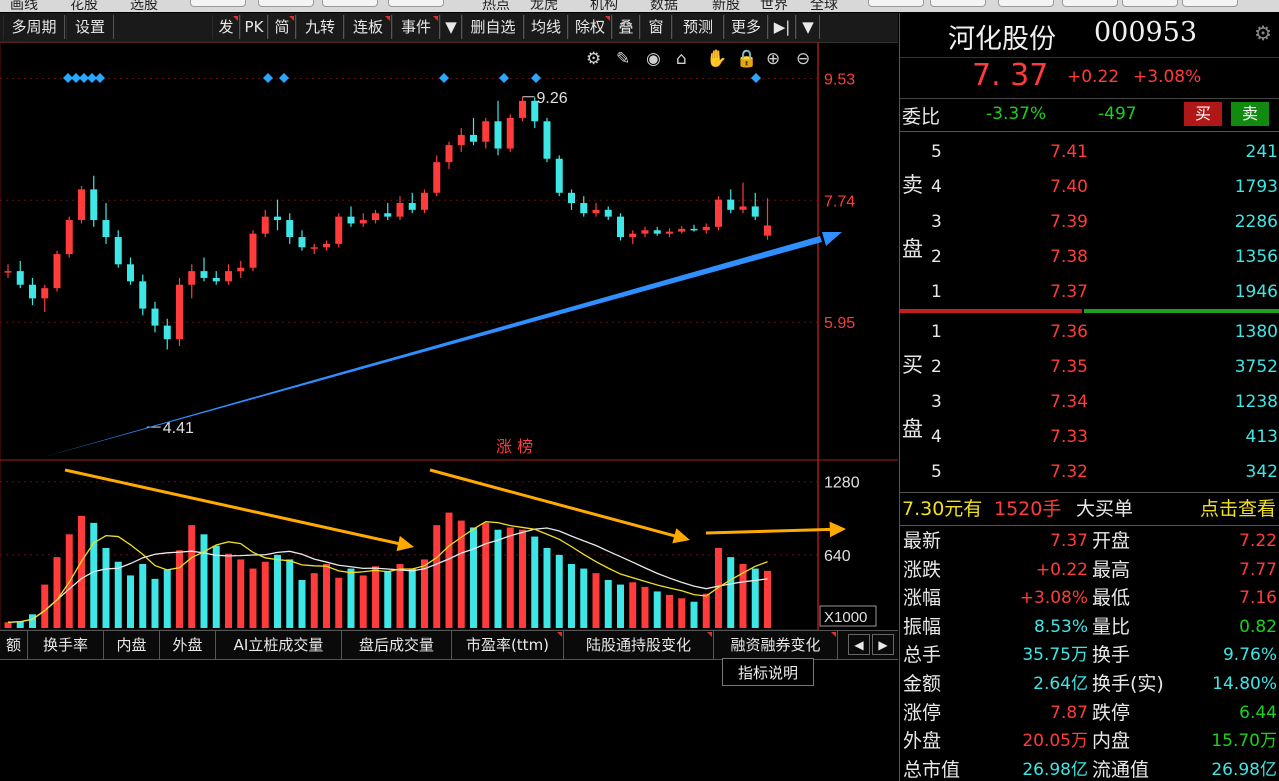  Describe the element at coordinates (1089, 437) in the screenshot. I see `orderbook-row: 4 7.33 413` at that location.